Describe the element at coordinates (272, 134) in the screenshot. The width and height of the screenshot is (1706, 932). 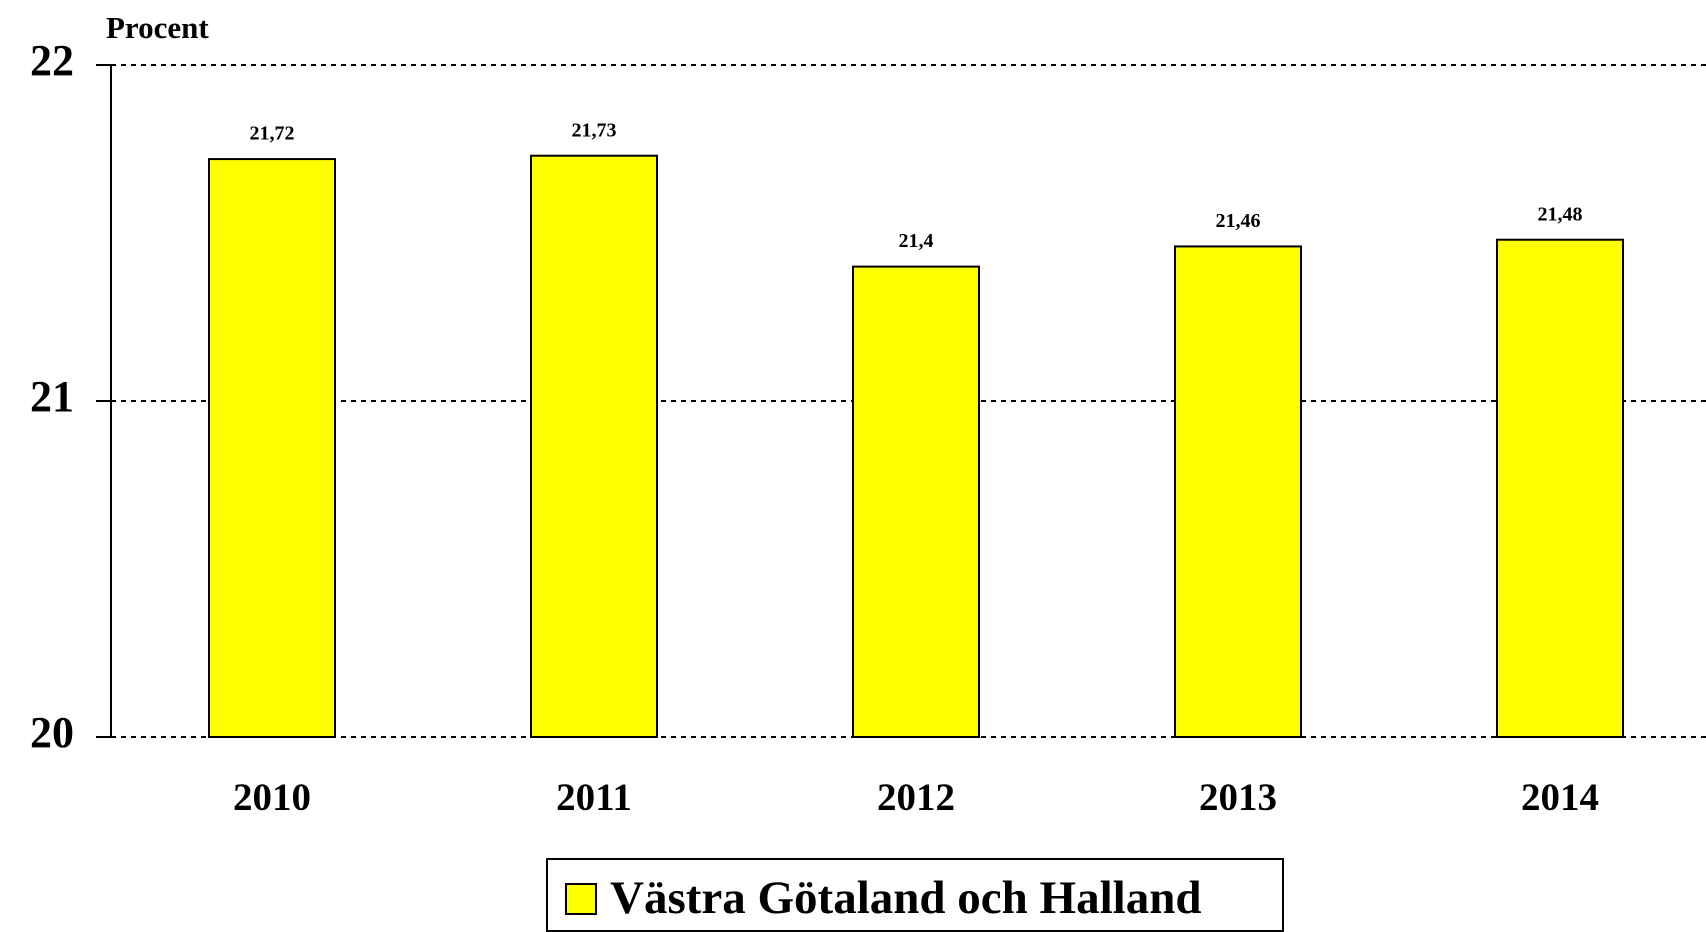
I see `value-label: 21,72` at that location.